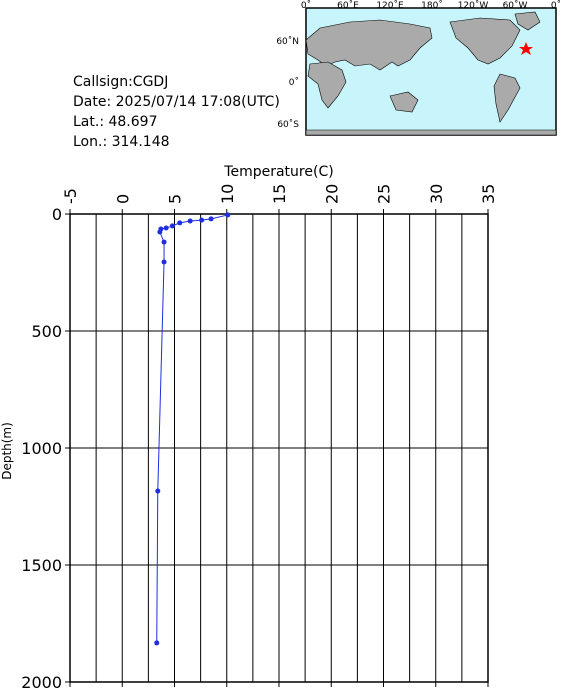 This screenshot has width=564, height=694. What do you see at coordinates (288, 124) in the screenshot?
I see `map-lat-label: 60˚S` at bounding box center [288, 124].